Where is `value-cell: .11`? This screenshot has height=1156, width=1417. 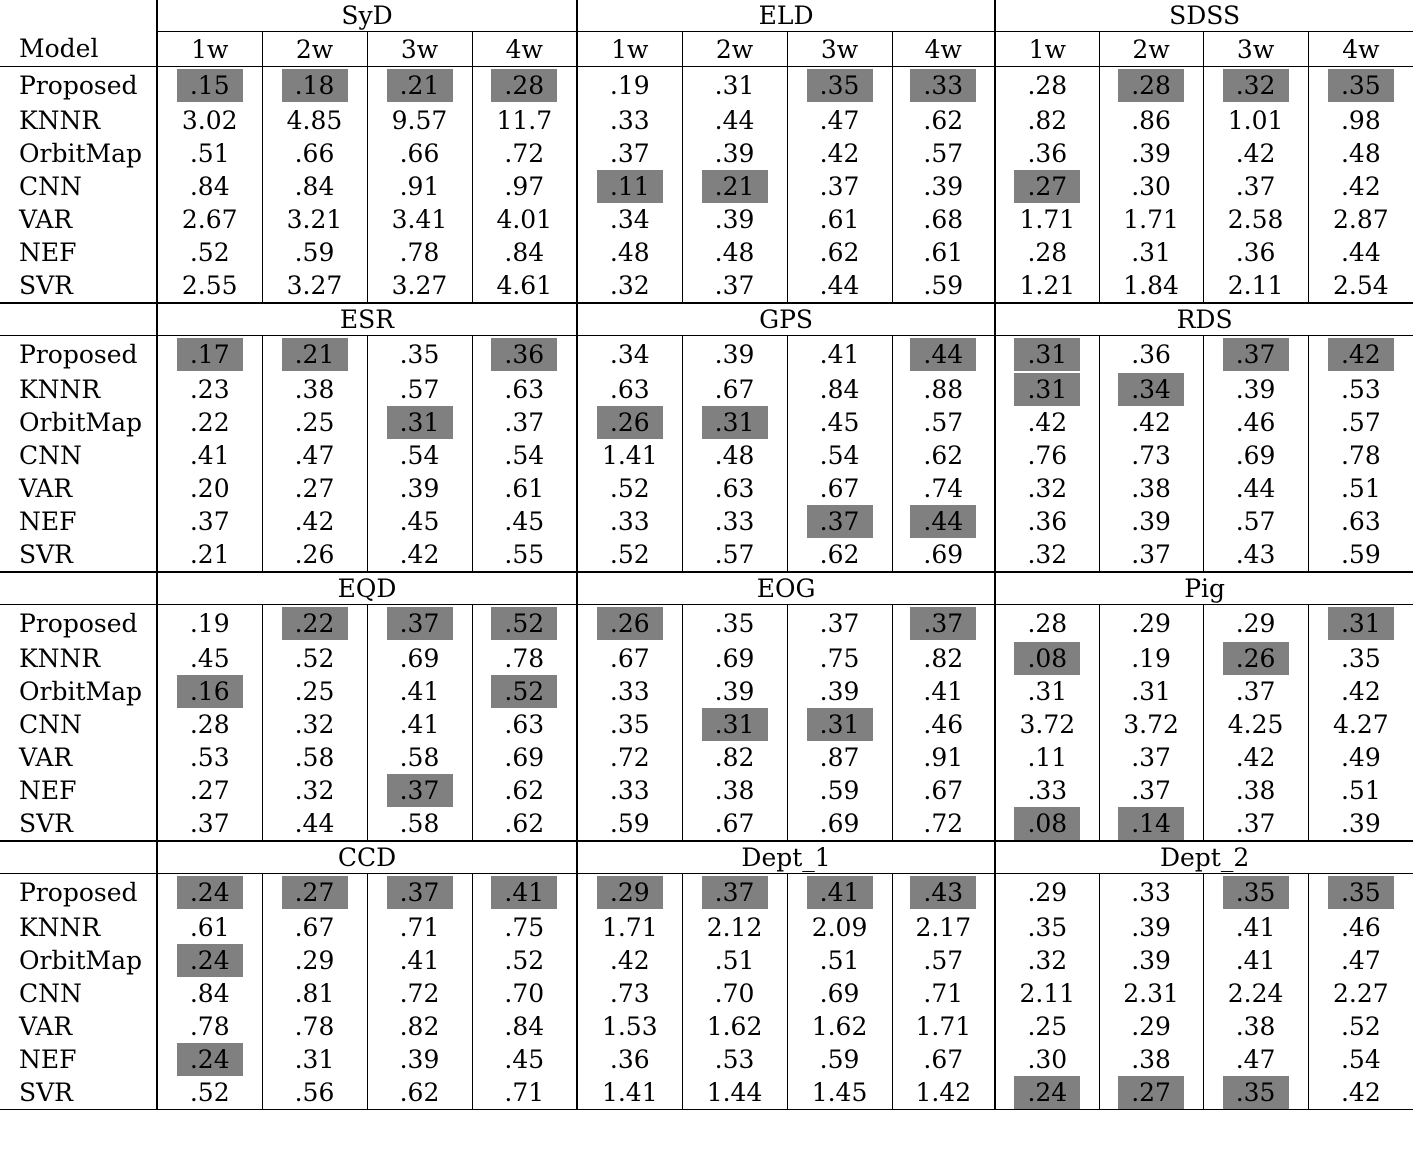 value-cell: .11 is located at coordinates (1047, 757).